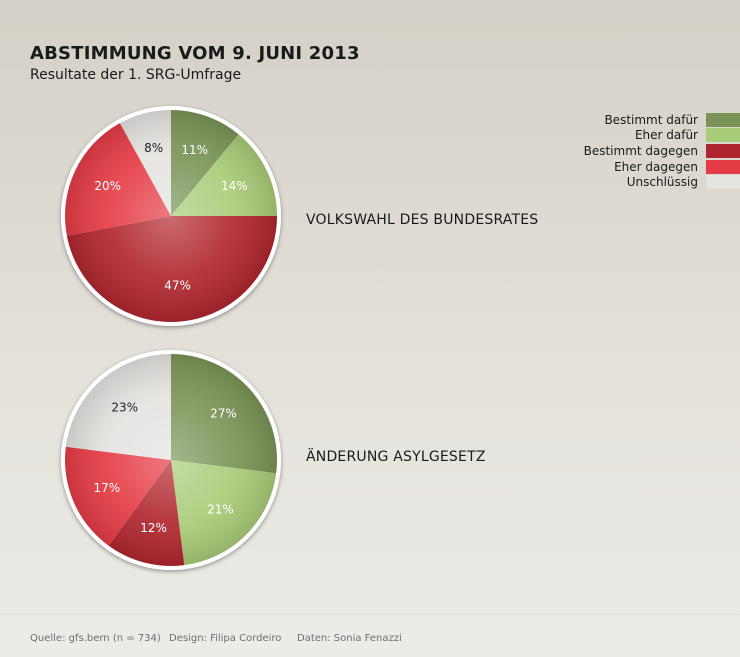 The height and width of the screenshot is (657, 740). Describe the element at coordinates (153, 528) in the screenshot. I see `slice-label: 12%` at that location.